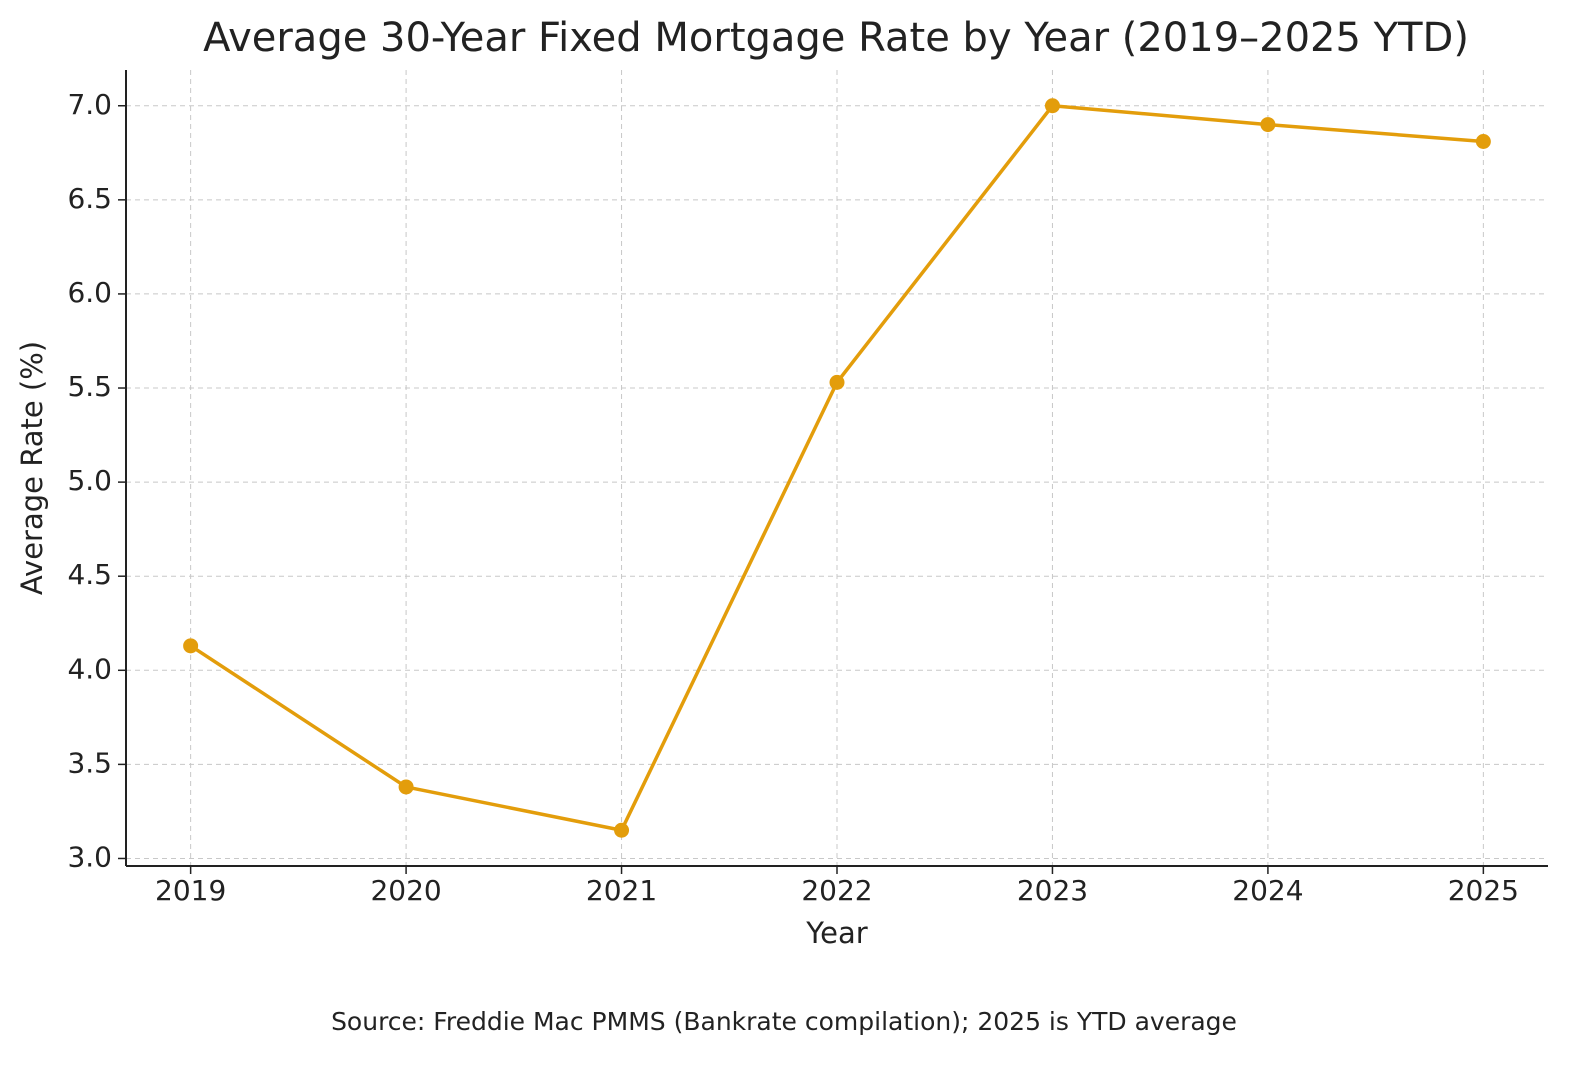  I want to click on x-tick-label: 2024, so click(1267, 890).